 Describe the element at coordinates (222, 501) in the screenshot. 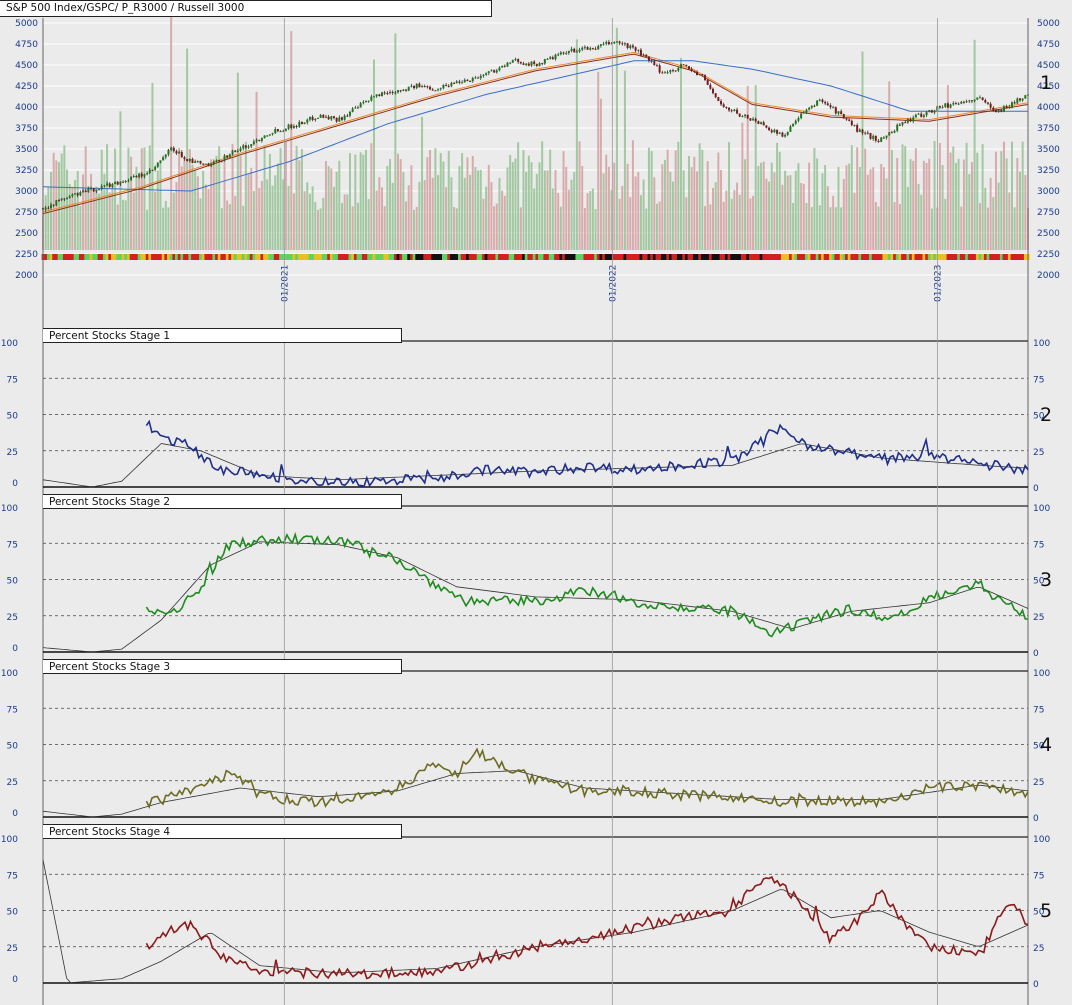

I see `stage2-panel-title: Percent Stocks Stage 2` at that location.